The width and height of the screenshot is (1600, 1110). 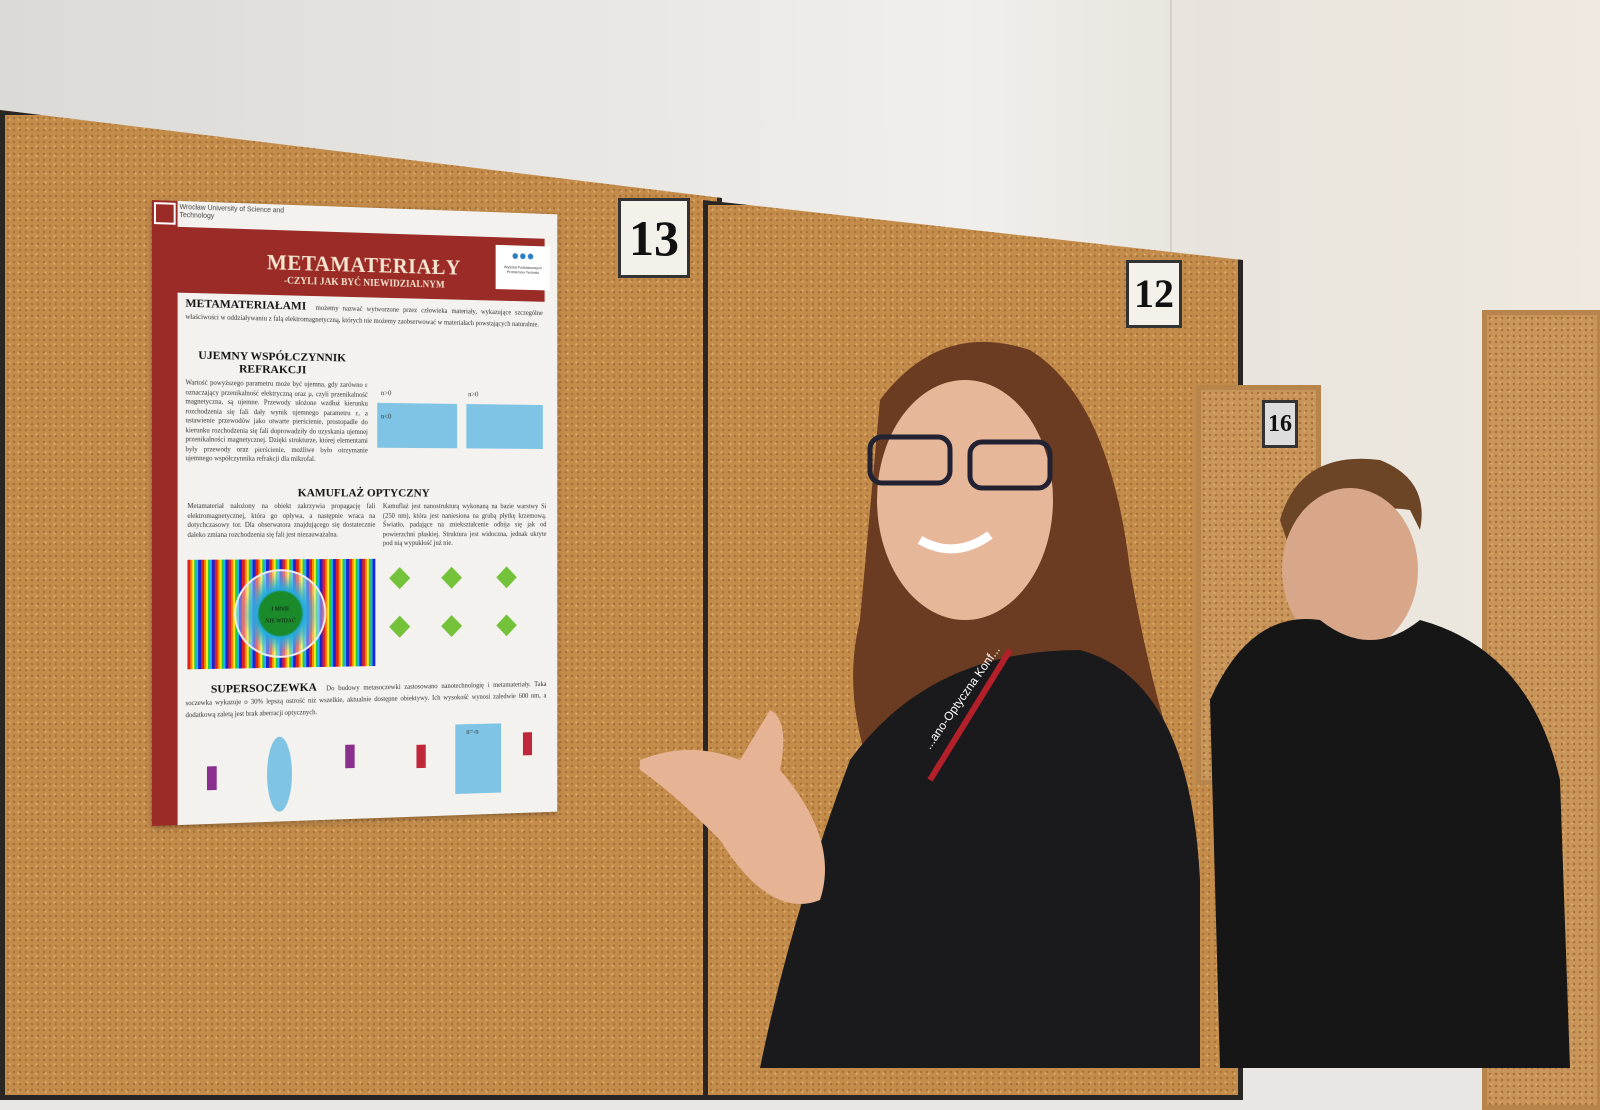 What do you see at coordinates (280, 609) in the screenshot?
I see `figure-text: I MNIE` at bounding box center [280, 609].